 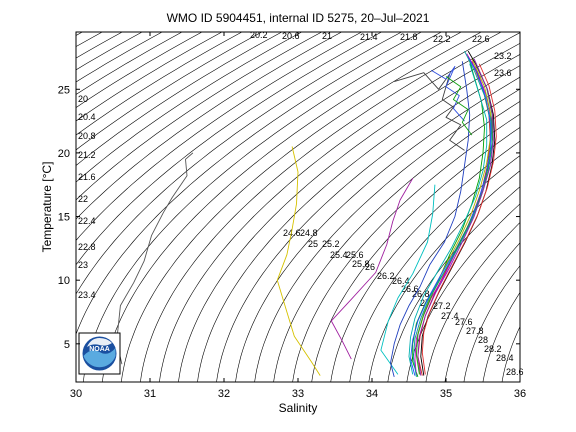 What do you see at coordinates (520, 394) in the screenshot?
I see `x-tick-label: 36` at bounding box center [520, 394].